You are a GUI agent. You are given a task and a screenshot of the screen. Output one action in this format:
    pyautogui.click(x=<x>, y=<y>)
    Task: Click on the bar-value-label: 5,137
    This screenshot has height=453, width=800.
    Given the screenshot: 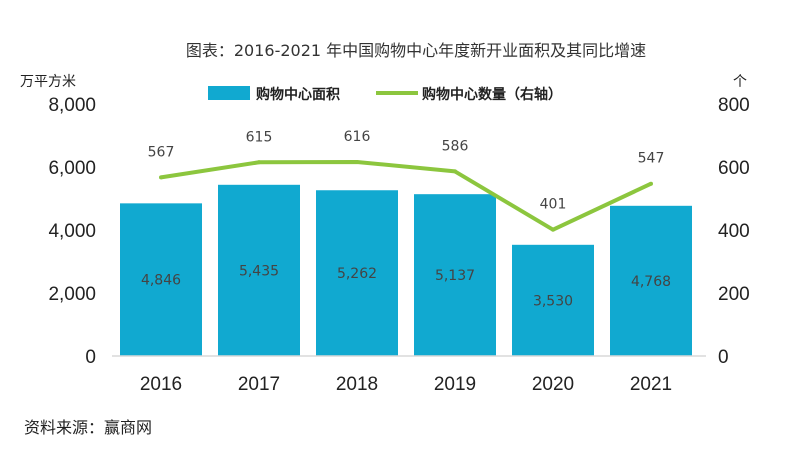 What is the action you would take?
    pyautogui.click(x=455, y=276)
    